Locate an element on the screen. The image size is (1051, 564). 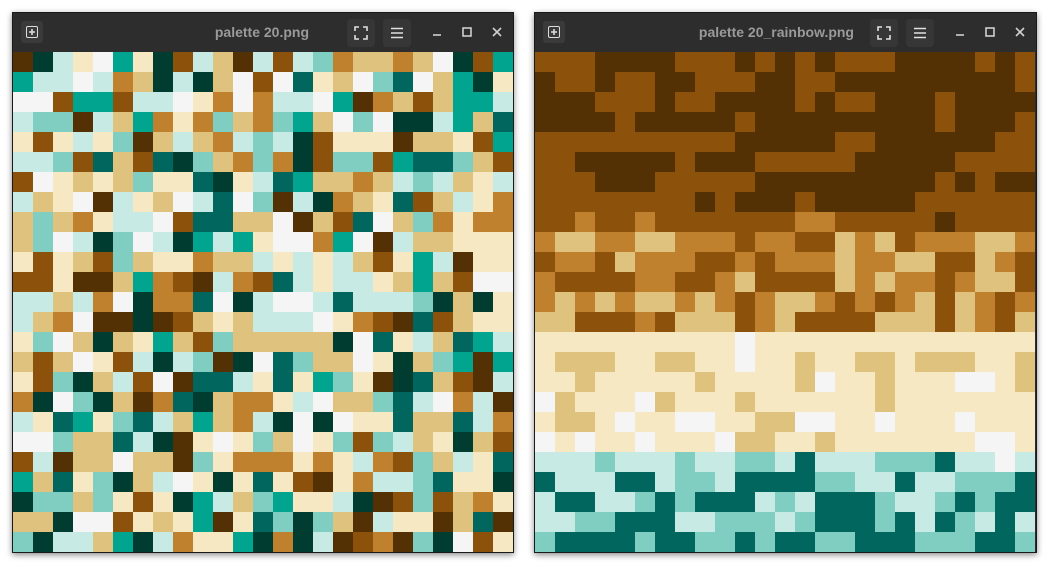
fullscreen-icon is located at coordinates (884, 33).